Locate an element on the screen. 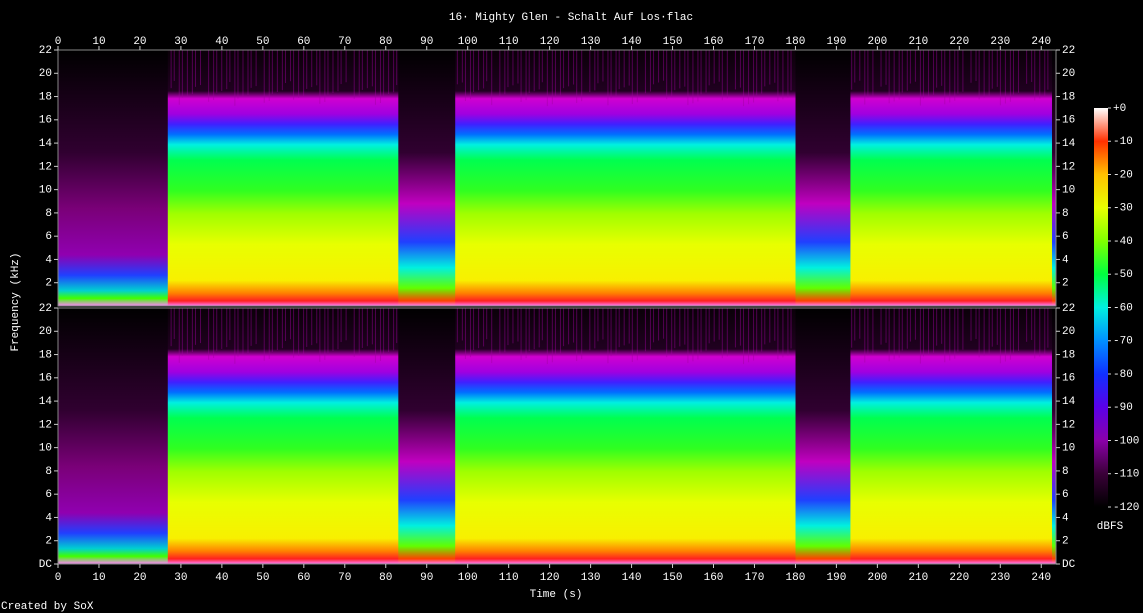  colorbar-tick-label: -60 is located at coordinates (1123, 308).